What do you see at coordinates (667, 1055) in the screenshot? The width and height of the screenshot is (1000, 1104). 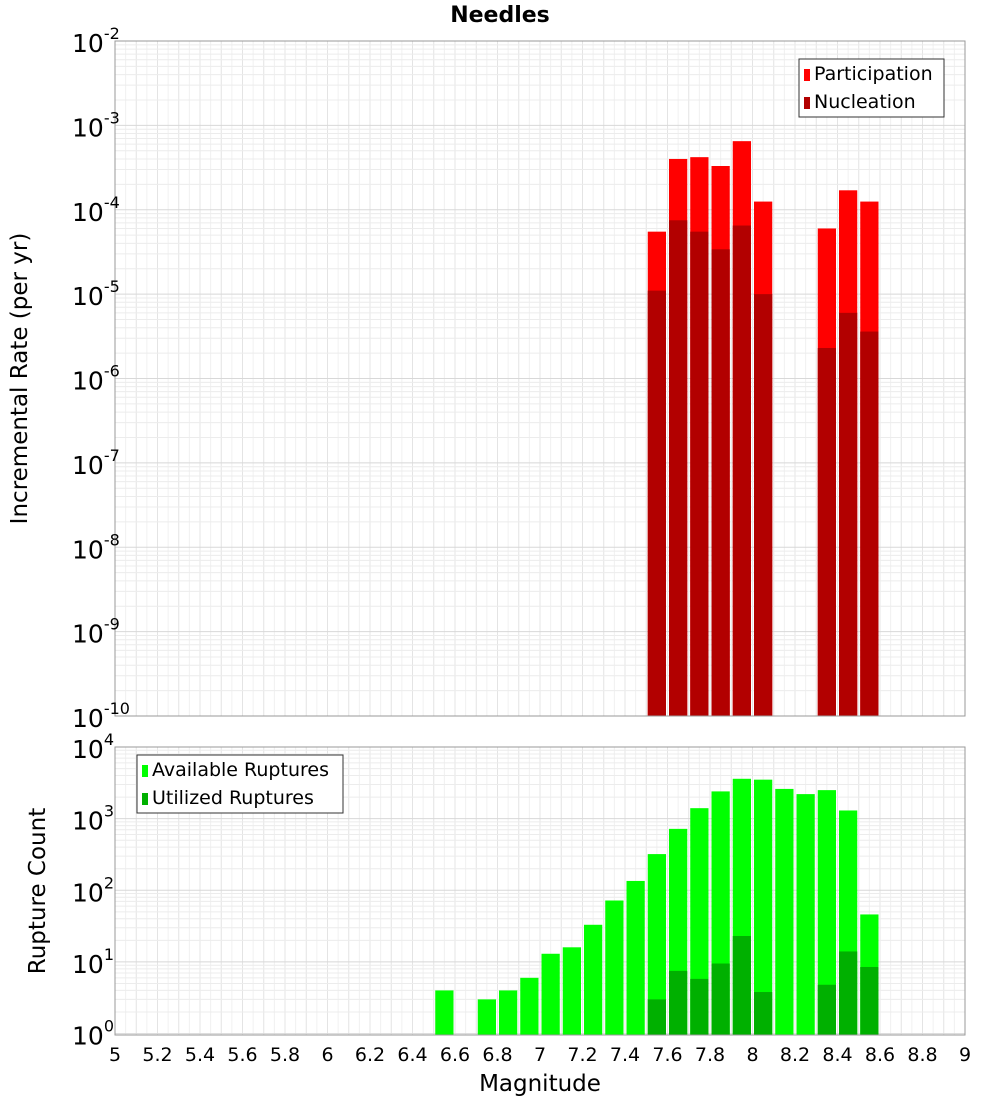 I see `x-tick-label: 7.6` at bounding box center [667, 1055].